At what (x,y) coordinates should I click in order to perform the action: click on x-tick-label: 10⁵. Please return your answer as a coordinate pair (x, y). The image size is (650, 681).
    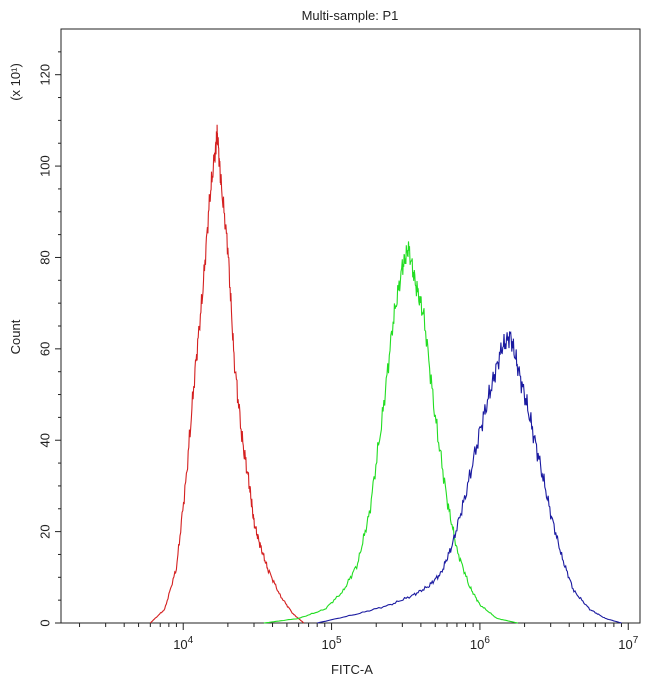
    Looking at the image, I should click on (332, 643).